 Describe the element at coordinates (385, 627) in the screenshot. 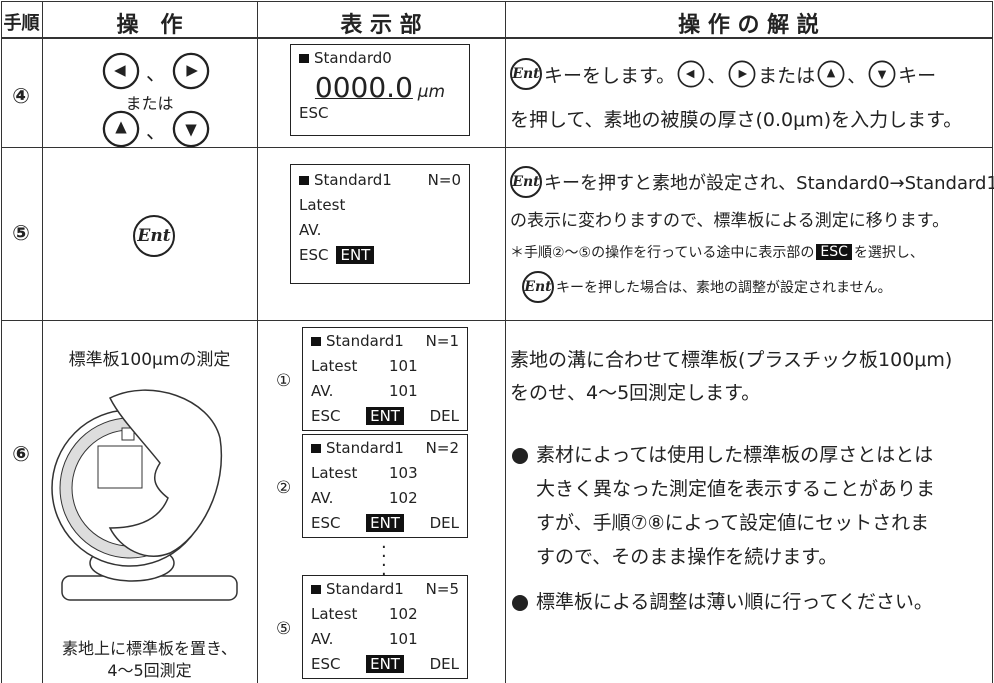

I see `display-screen: Standard1 N=5 Latest 102 AV. 101 ESC ENT DEL` at that location.